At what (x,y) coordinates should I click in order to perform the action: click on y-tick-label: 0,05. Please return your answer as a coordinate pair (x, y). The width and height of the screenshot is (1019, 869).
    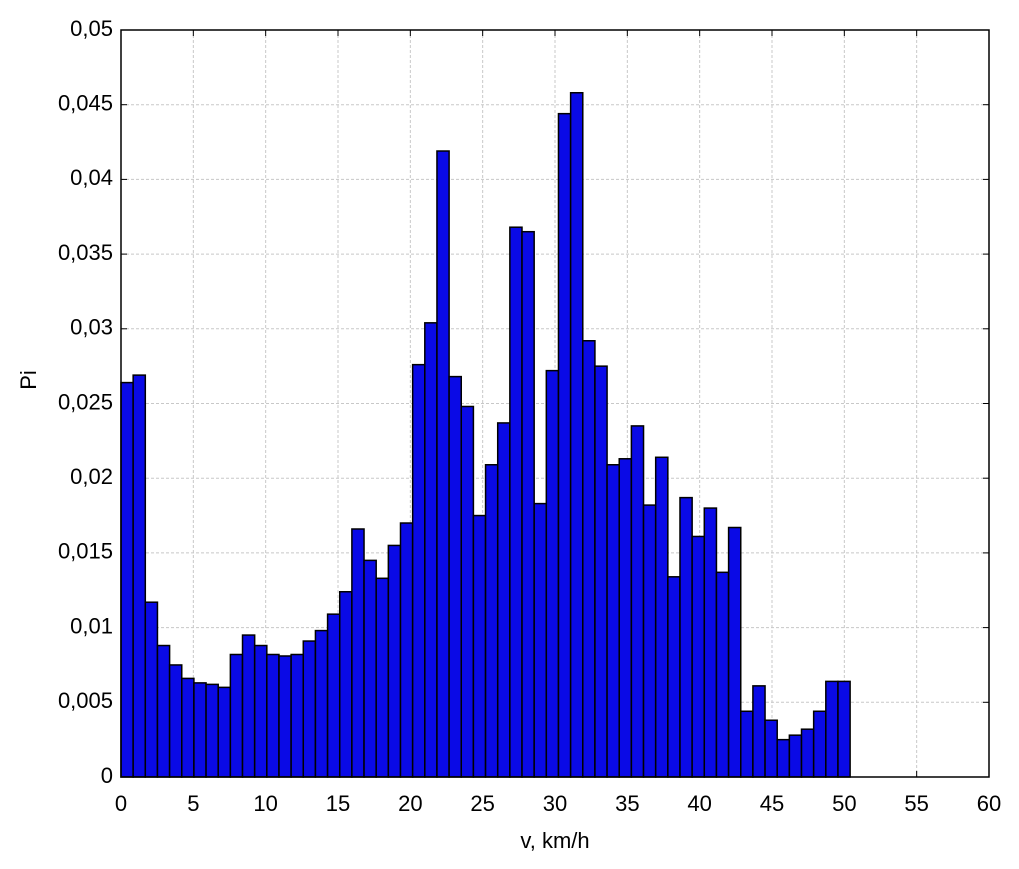
    Looking at the image, I should click on (91, 28).